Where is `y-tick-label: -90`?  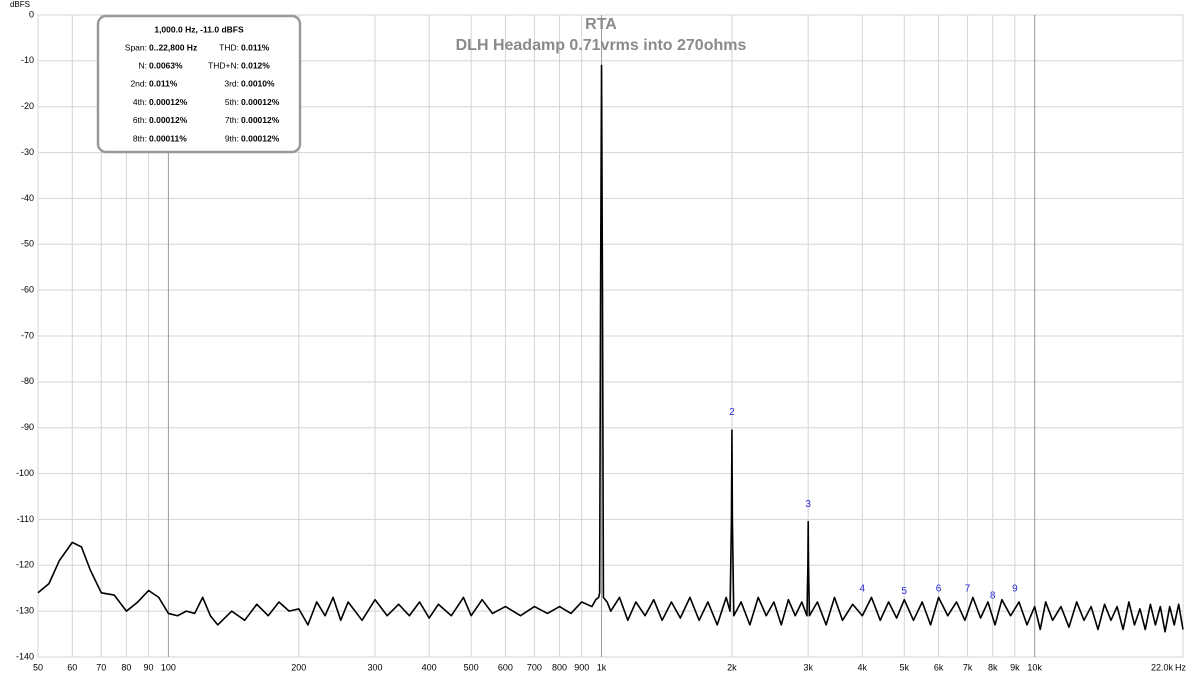 y-tick-label: -90 is located at coordinates (27, 427).